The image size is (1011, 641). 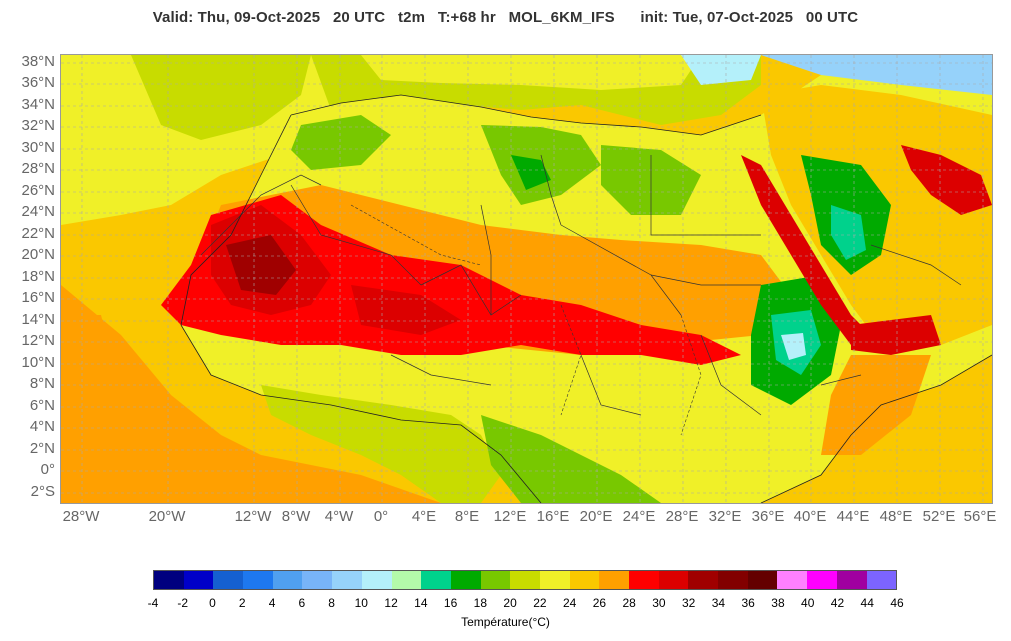 I want to click on colorbar-tick-label: 6, so click(x=302, y=603).